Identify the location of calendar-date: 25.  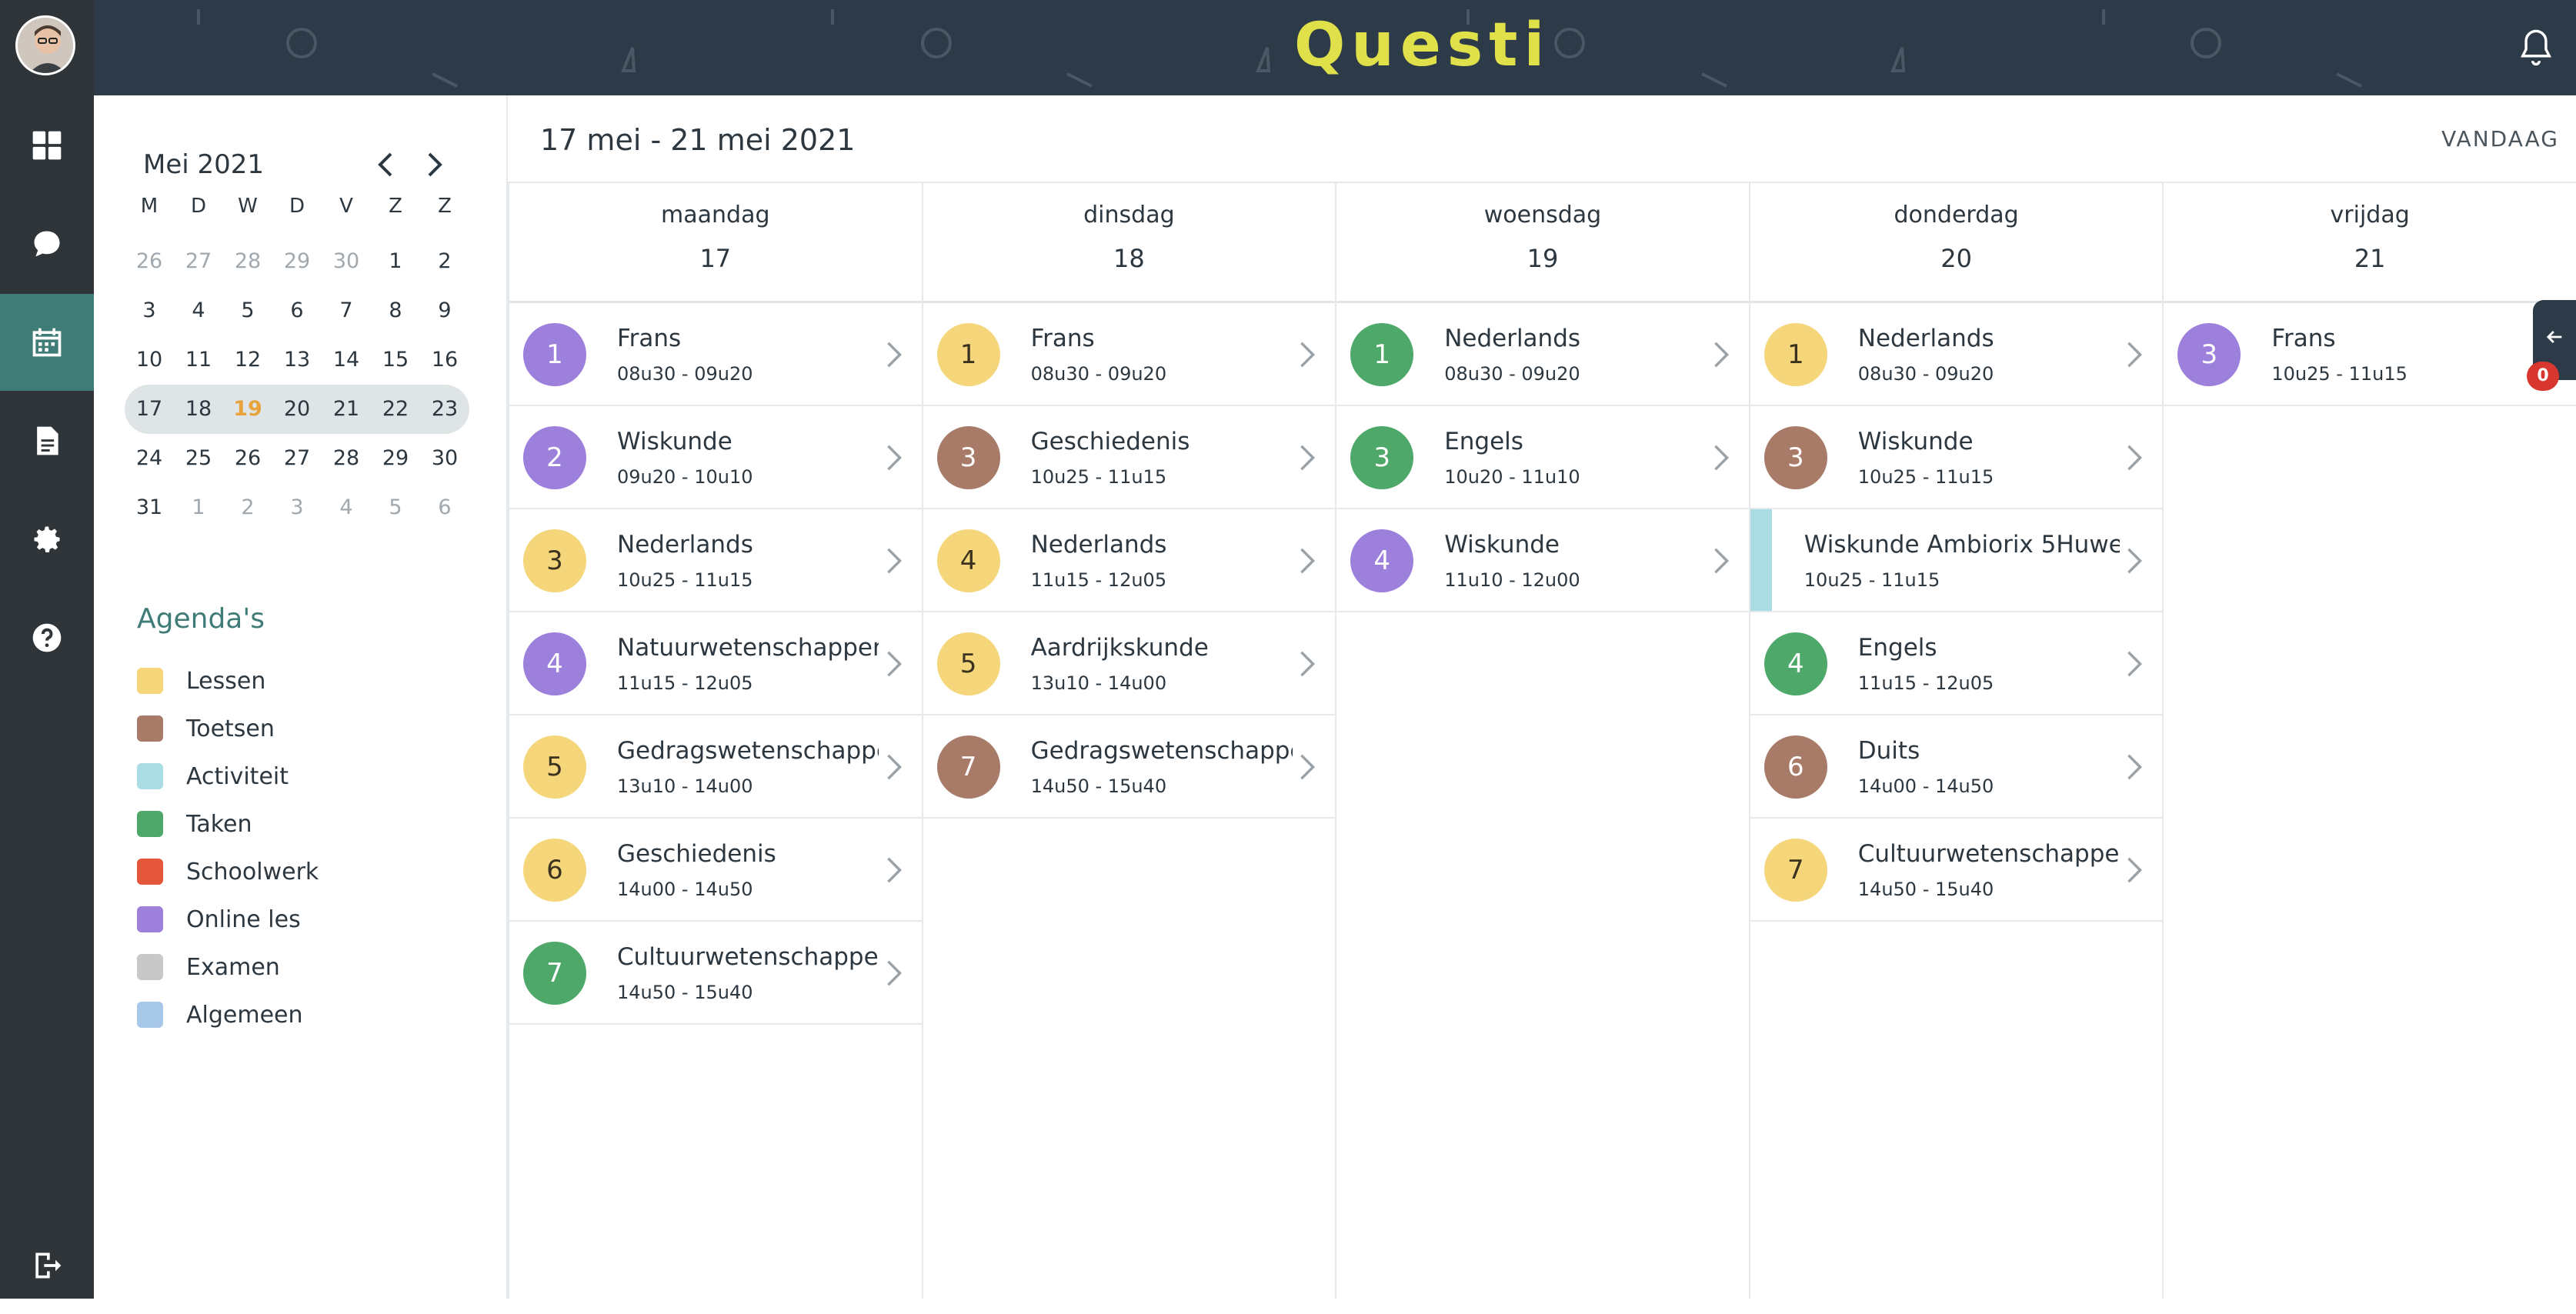
(198, 458).